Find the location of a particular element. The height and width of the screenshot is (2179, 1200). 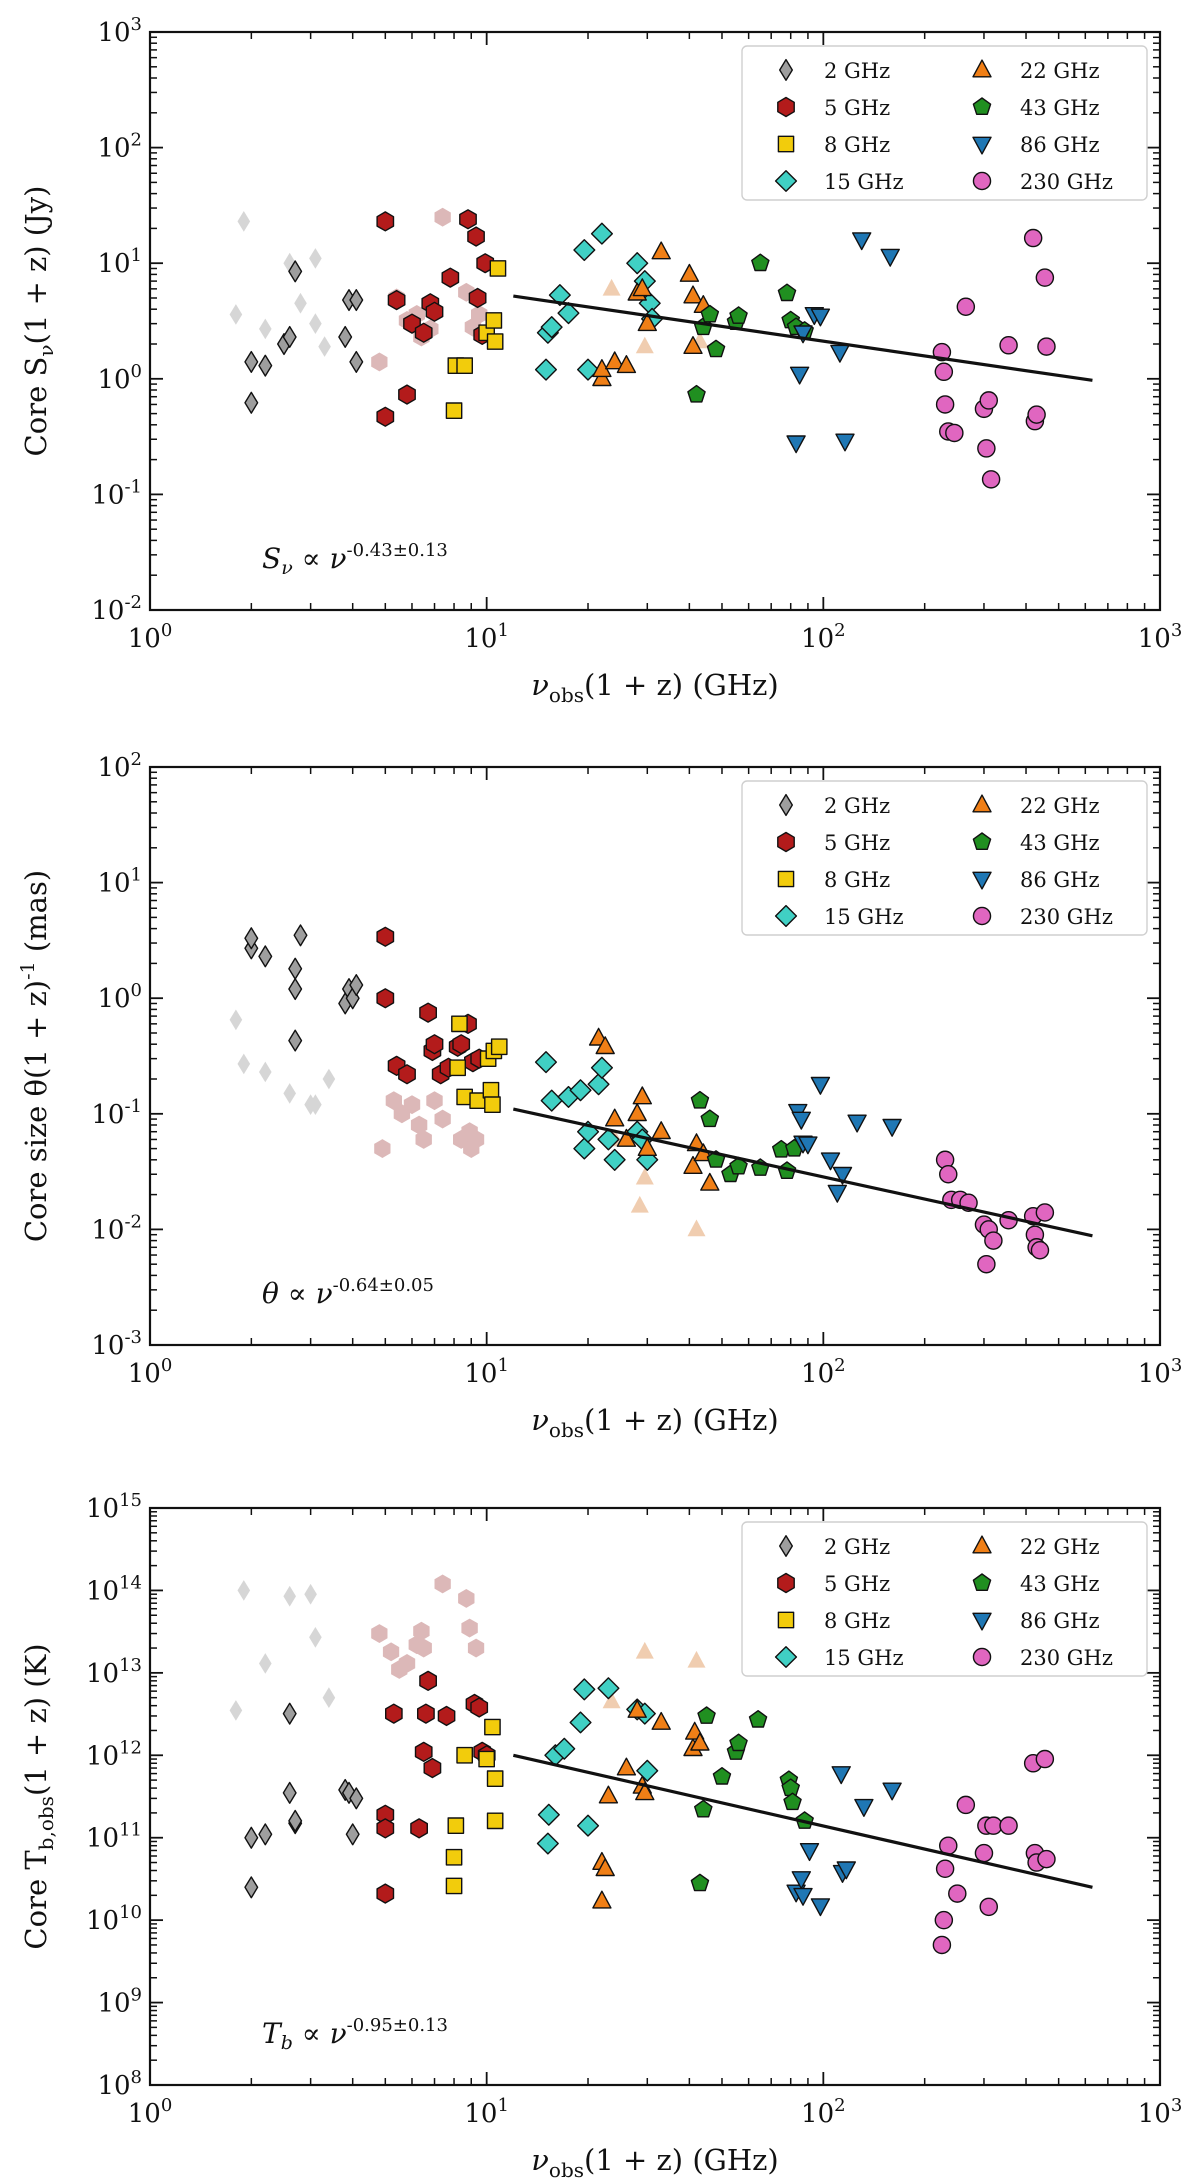

y-tick-label: 10¹ is located at coordinates (119, 882).